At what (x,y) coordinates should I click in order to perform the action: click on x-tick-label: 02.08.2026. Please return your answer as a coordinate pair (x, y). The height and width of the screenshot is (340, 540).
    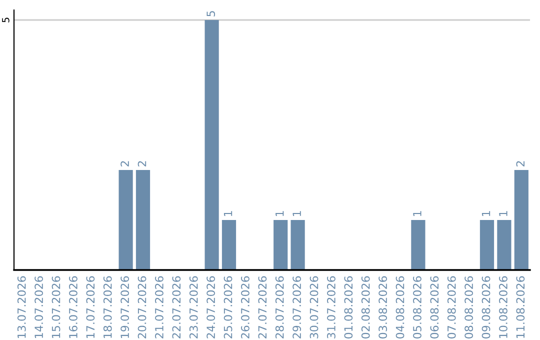
    Looking at the image, I should click on (365, 307).